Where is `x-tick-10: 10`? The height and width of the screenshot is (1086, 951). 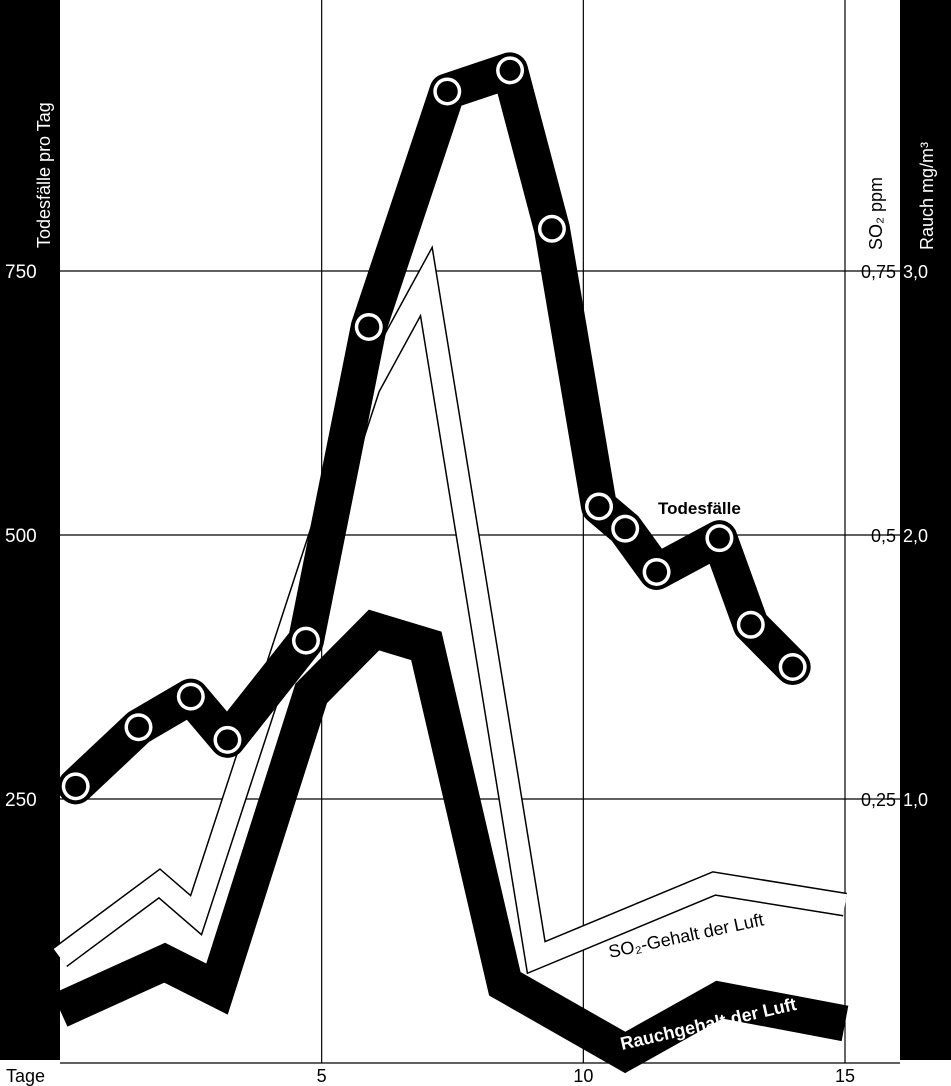 x-tick-10: 10 is located at coordinates (583, 1076).